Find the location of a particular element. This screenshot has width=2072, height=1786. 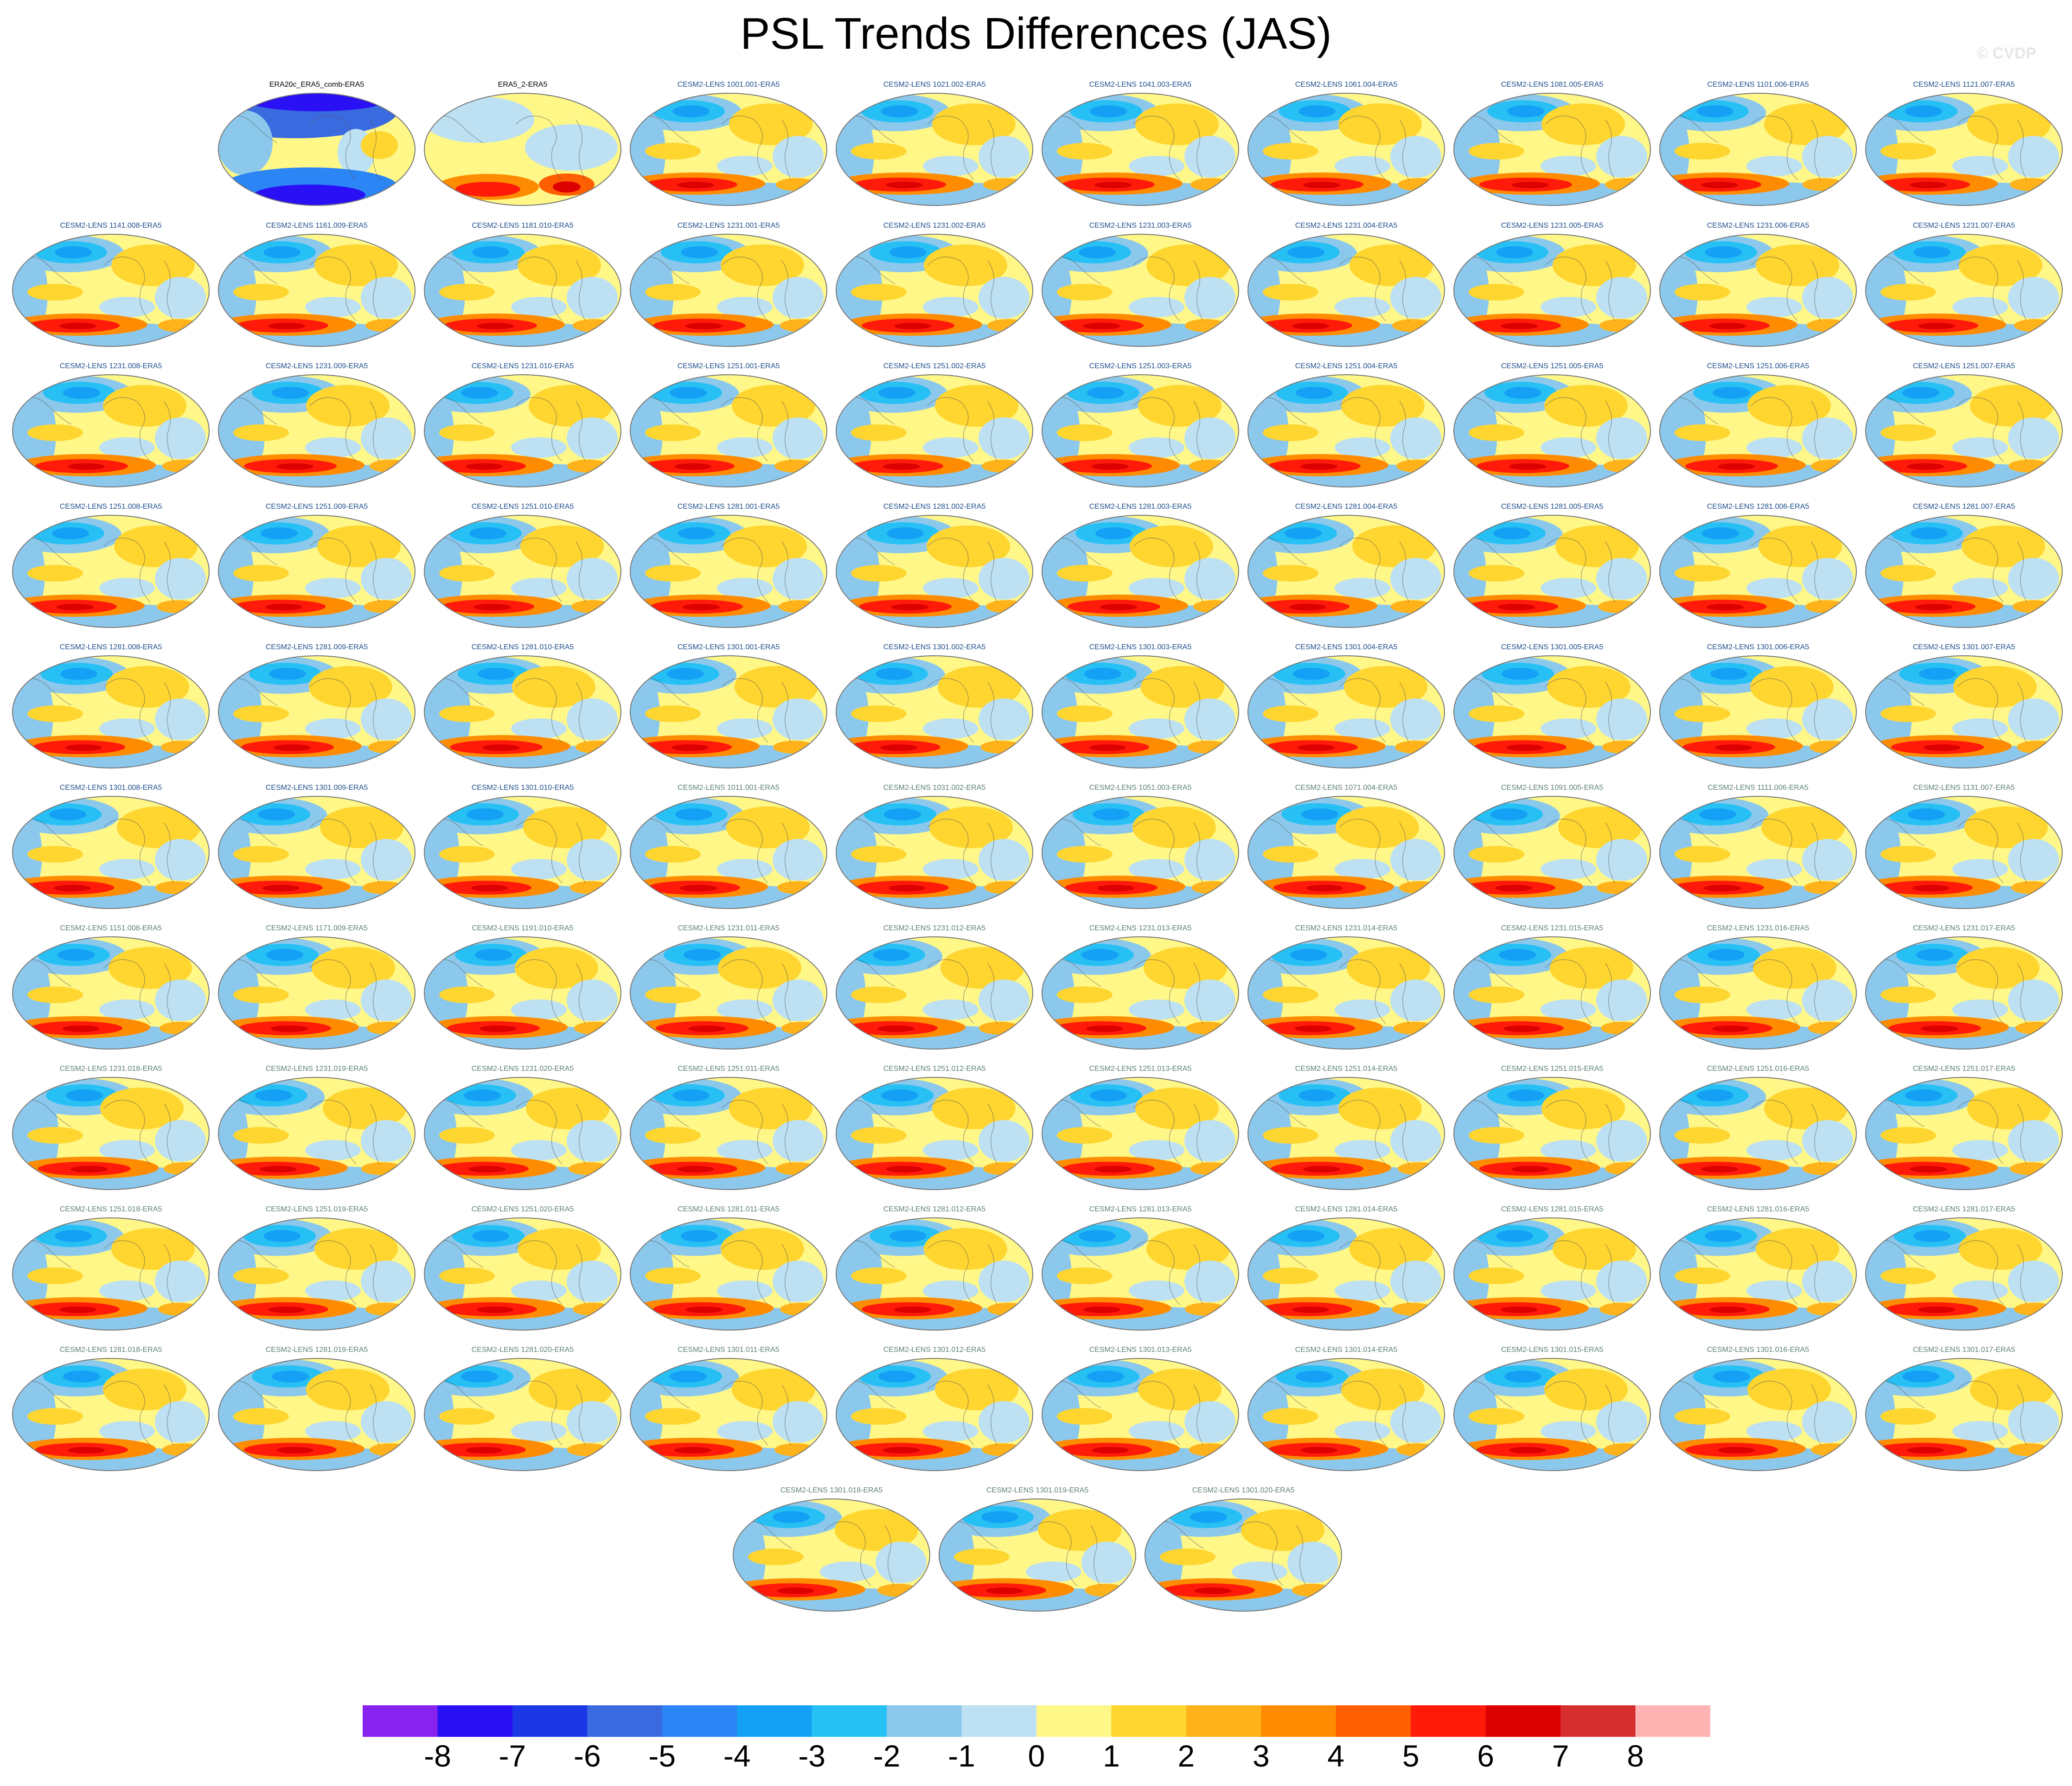

panel-label: CESM2-LENS 1181.010-ERA5 is located at coordinates (523, 226).